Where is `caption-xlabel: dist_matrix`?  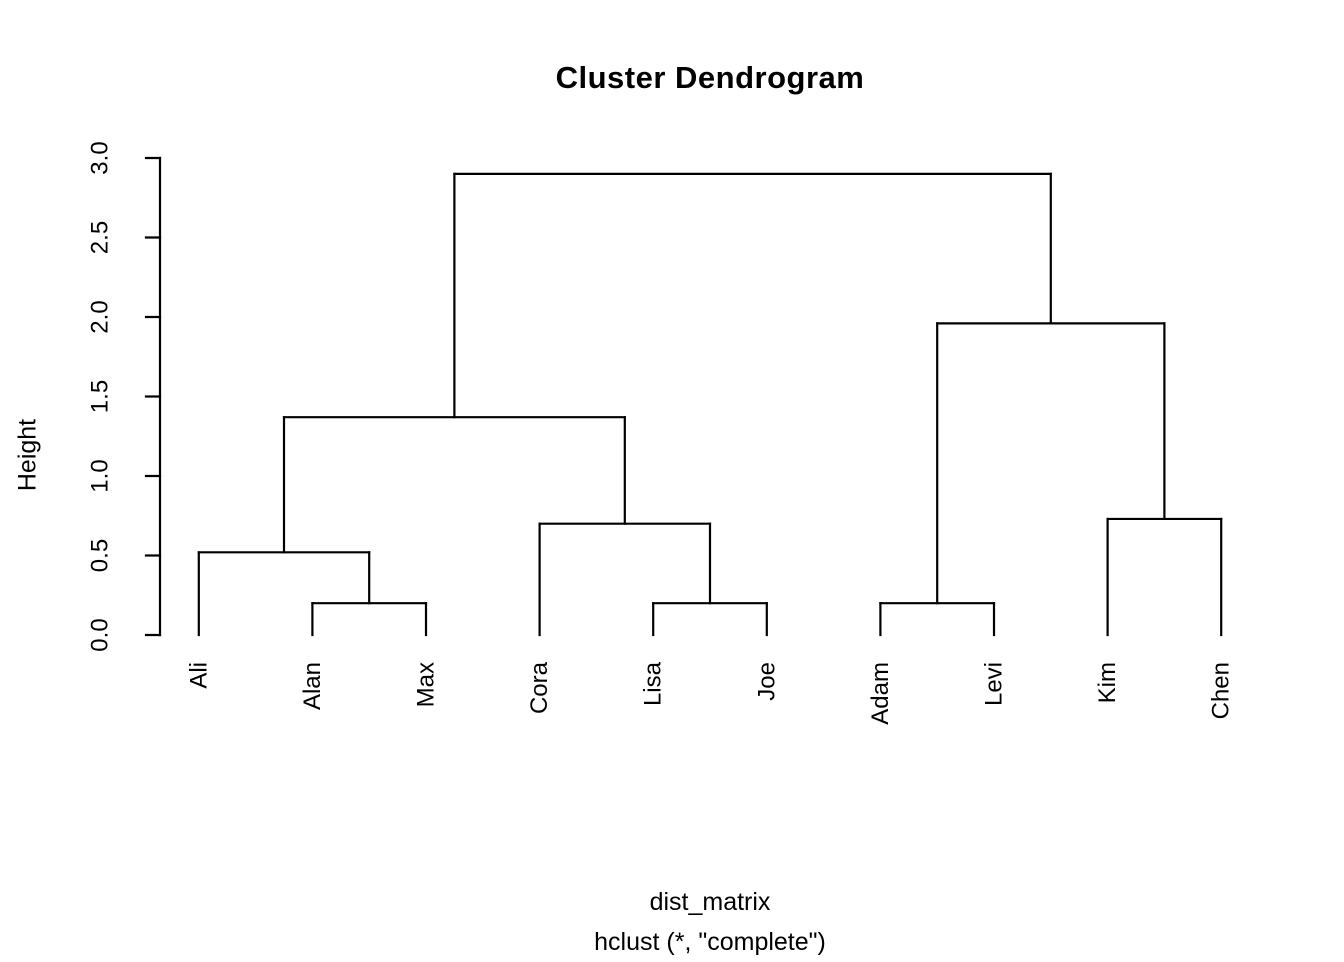 caption-xlabel: dist_matrix is located at coordinates (710, 902).